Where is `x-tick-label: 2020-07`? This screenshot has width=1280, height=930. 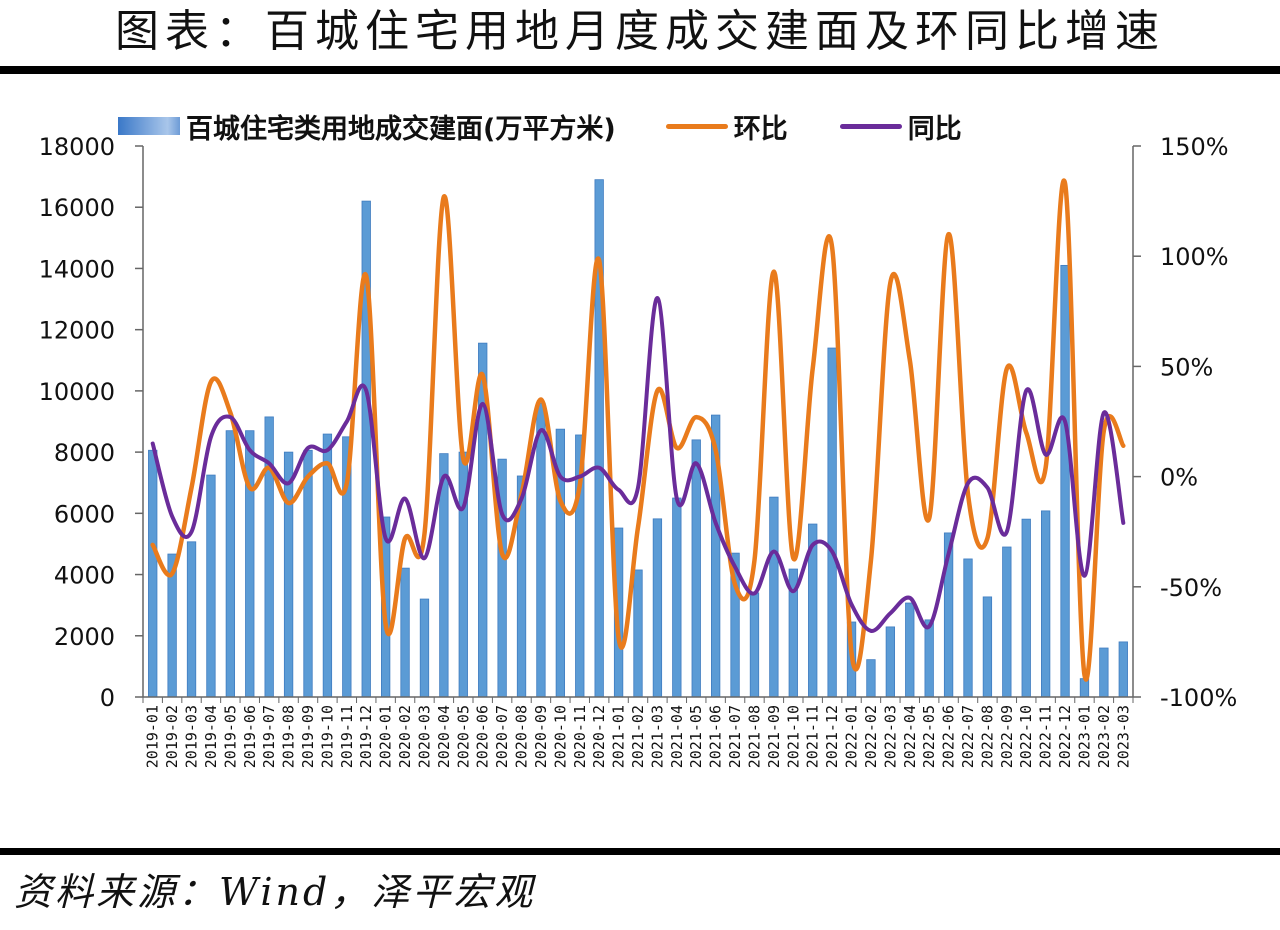
x-tick-label: 2020-07 is located at coordinates (502, 736).